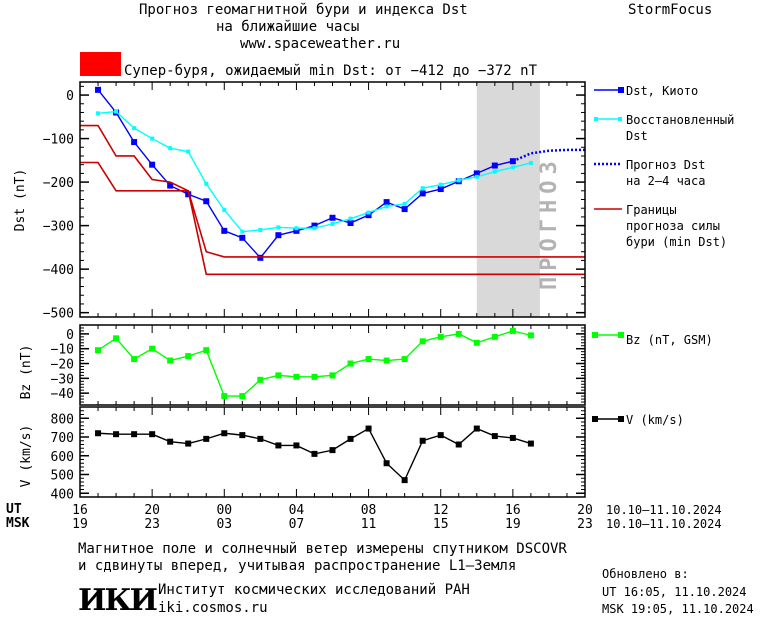 Image resolution: width=760 pixels, height=620 pixels. What do you see at coordinates (224, 524) in the screenshot?
I see `x-tick-label-msk: 03` at bounding box center [224, 524].